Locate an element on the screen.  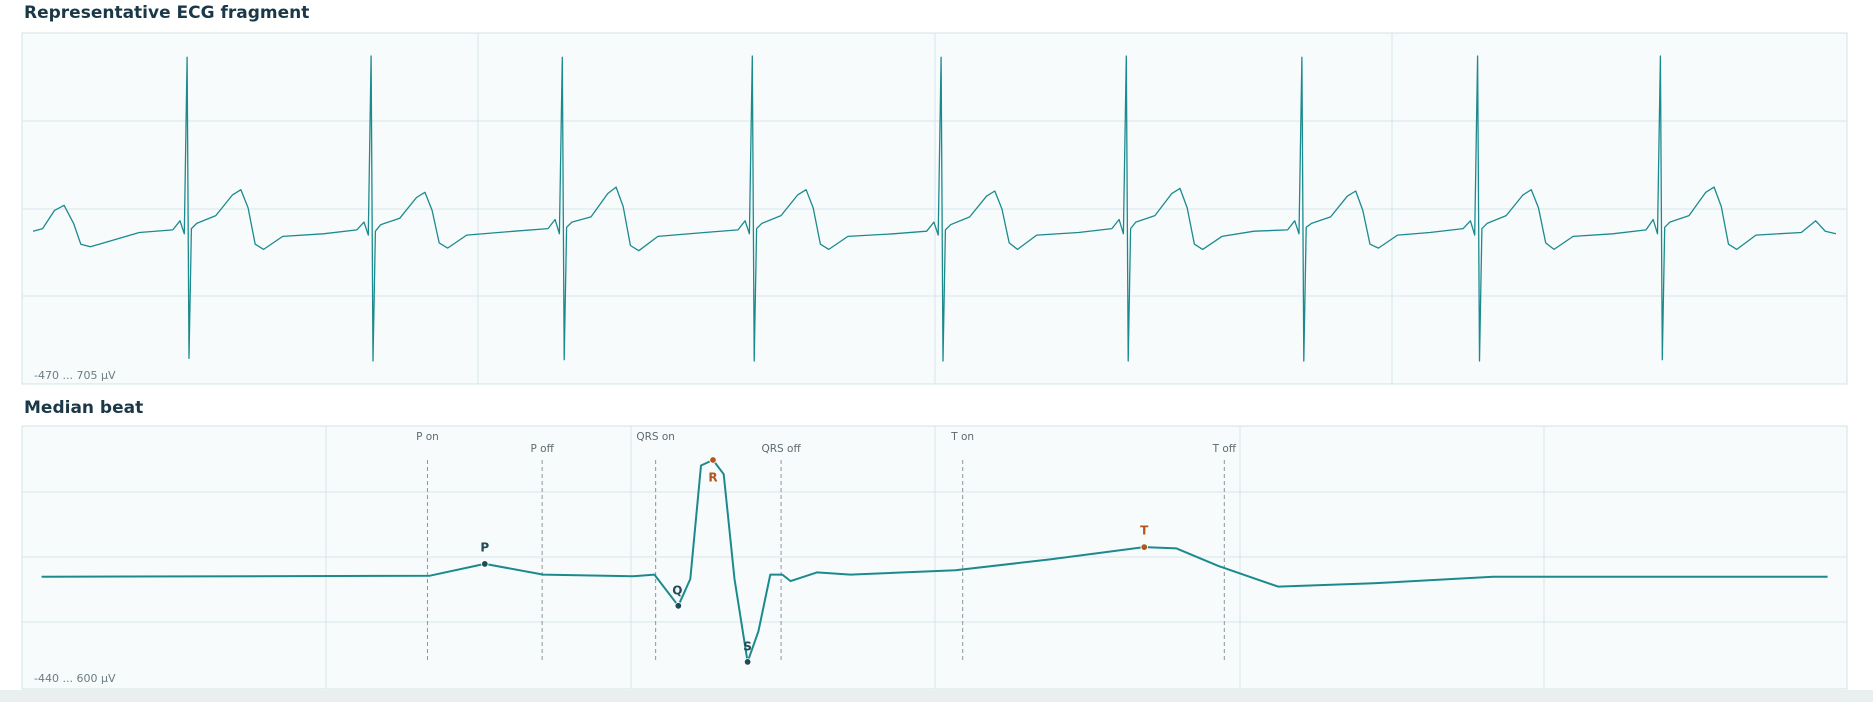
wave-label: Q is located at coordinates (677, 590).